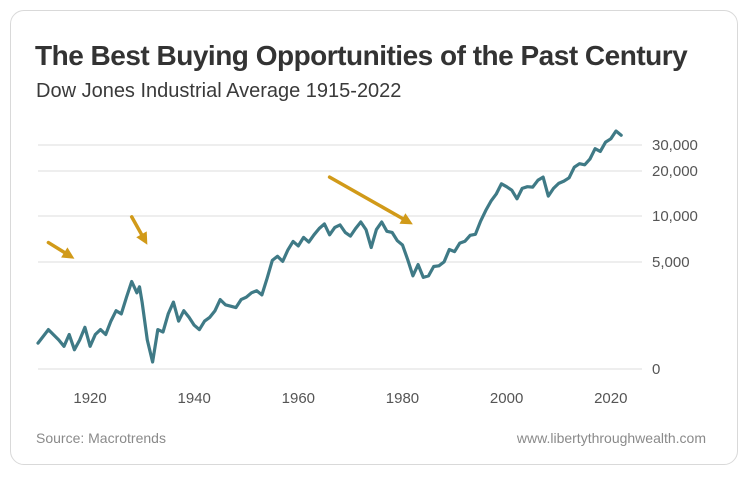 The width and height of the screenshot is (750, 477). Describe the element at coordinates (610, 398) in the screenshot. I see `x-tick-label: 2020` at that location.